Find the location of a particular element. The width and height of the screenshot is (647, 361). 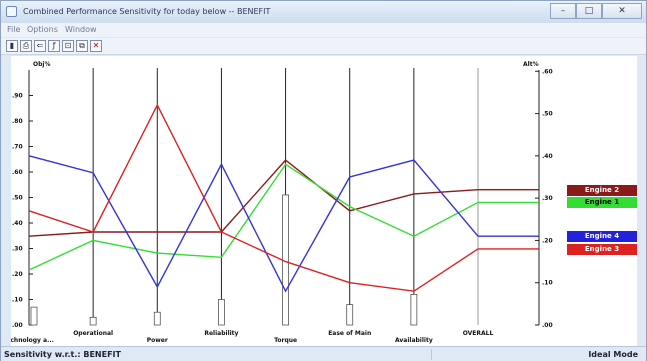

criterion-label: Reliability is located at coordinates (221, 333).